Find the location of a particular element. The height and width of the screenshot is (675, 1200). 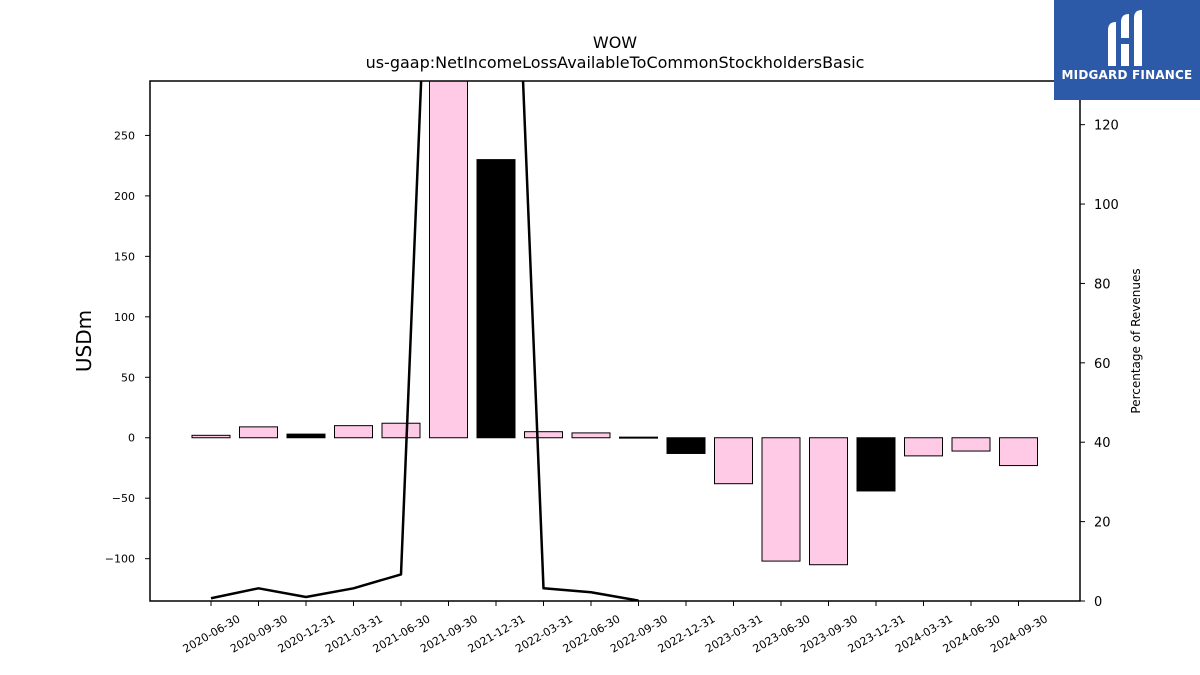

y2-tick-label: 120 is located at coordinates (1106, 126).